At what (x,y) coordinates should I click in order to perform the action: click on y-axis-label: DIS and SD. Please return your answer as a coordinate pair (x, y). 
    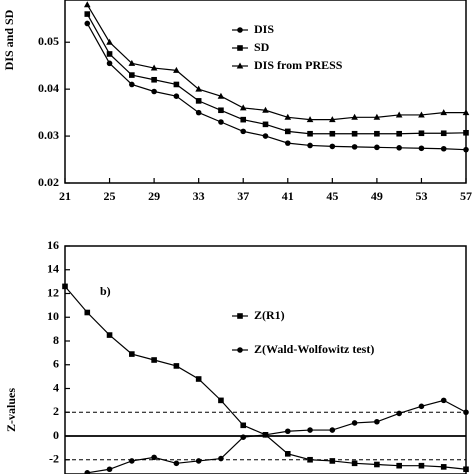
    Looking at the image, I should click on (9, 39).